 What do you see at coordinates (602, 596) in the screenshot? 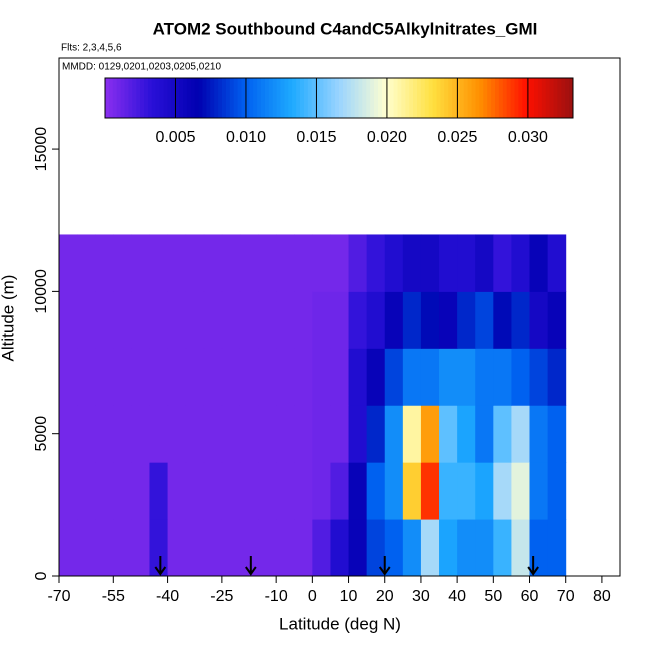
I see `x-tick-label: 80` at bounding box center [602, 596].